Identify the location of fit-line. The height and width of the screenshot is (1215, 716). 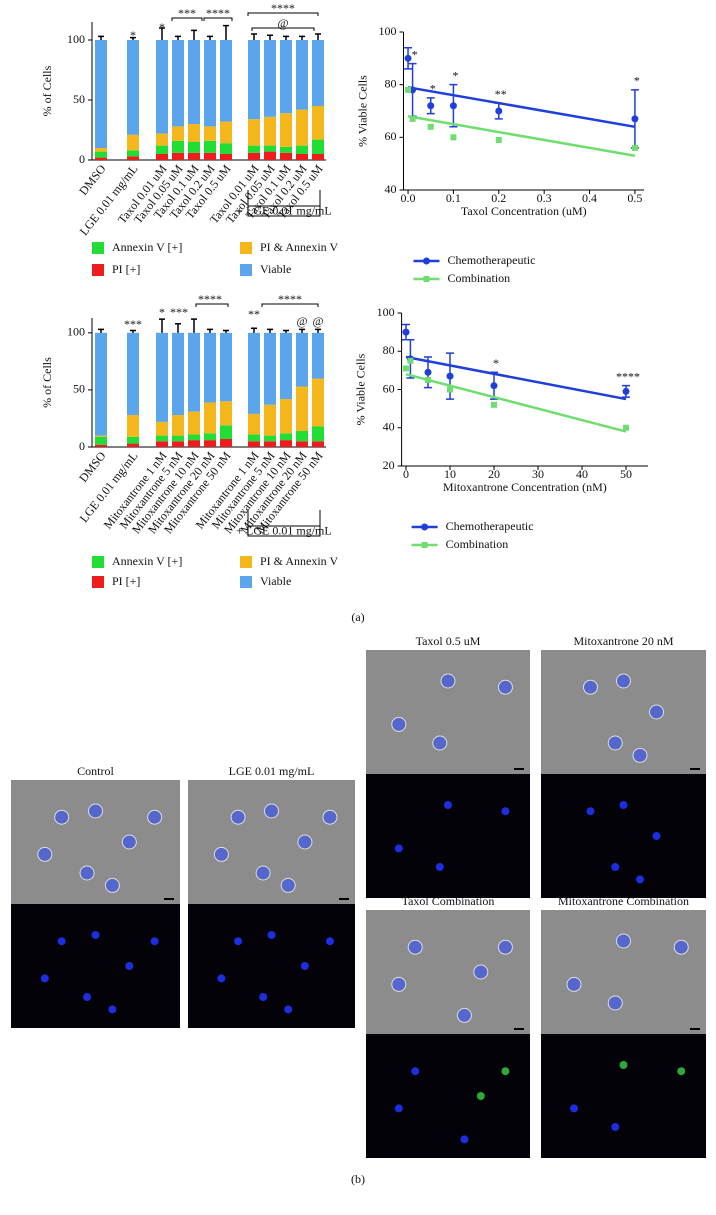
(516, 402).